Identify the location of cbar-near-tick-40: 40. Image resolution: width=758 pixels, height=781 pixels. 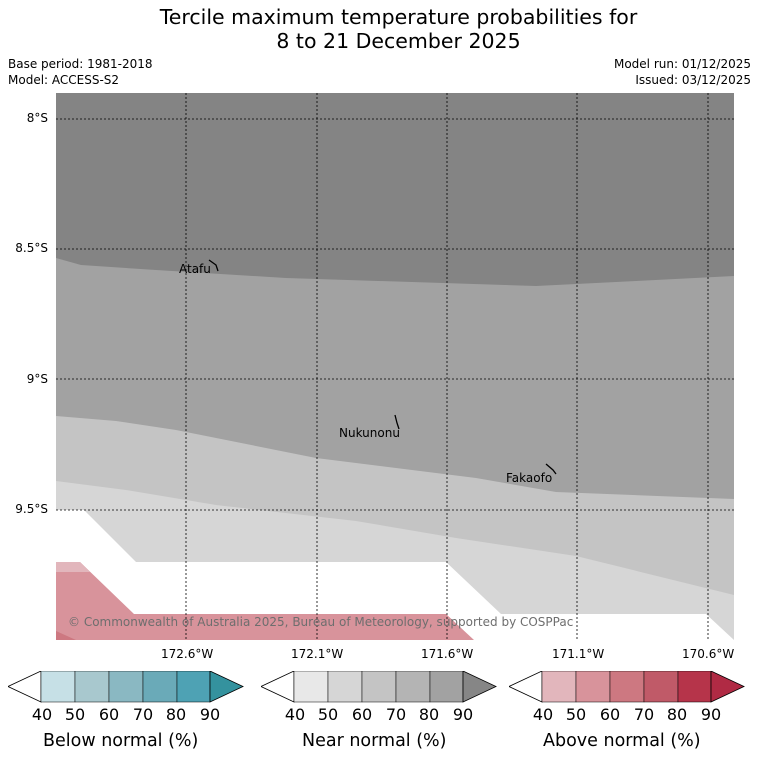
(295, 714).